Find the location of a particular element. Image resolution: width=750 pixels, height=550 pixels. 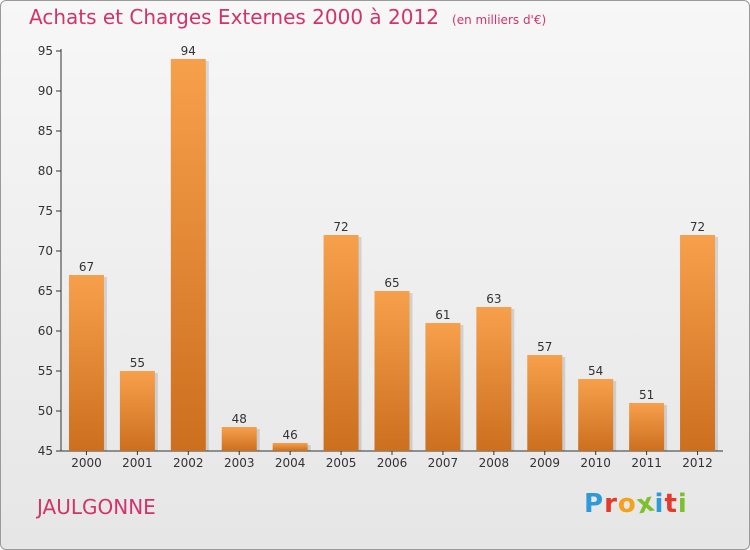

x-tick-label: 2006 is located at coordinates (392, 463).